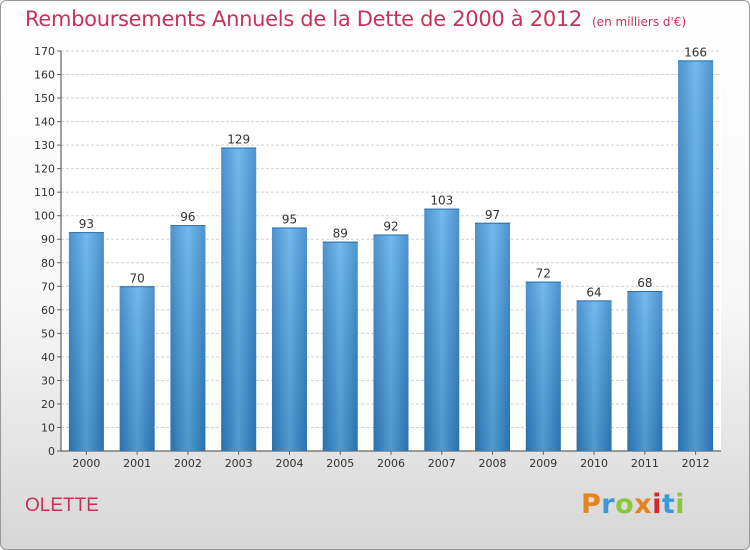 The width and height of the screenshot is (750, 550). I want to click on data-label: 68, so click(644, 283).